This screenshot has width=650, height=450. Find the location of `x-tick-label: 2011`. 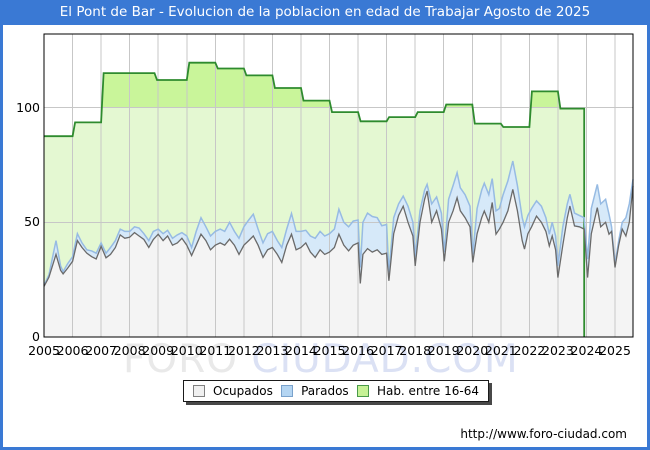

x-tick-label: 2011 is located at coordinates (215, 350).